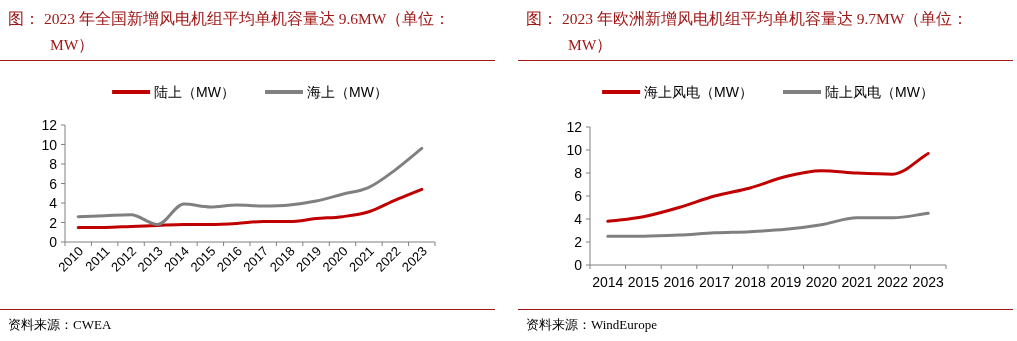 This screenshot has width=1017, height=341. Describe the element at coordinates (347, 92) in the screenshot. I see `legend-label: 海上（MW）` at that location.